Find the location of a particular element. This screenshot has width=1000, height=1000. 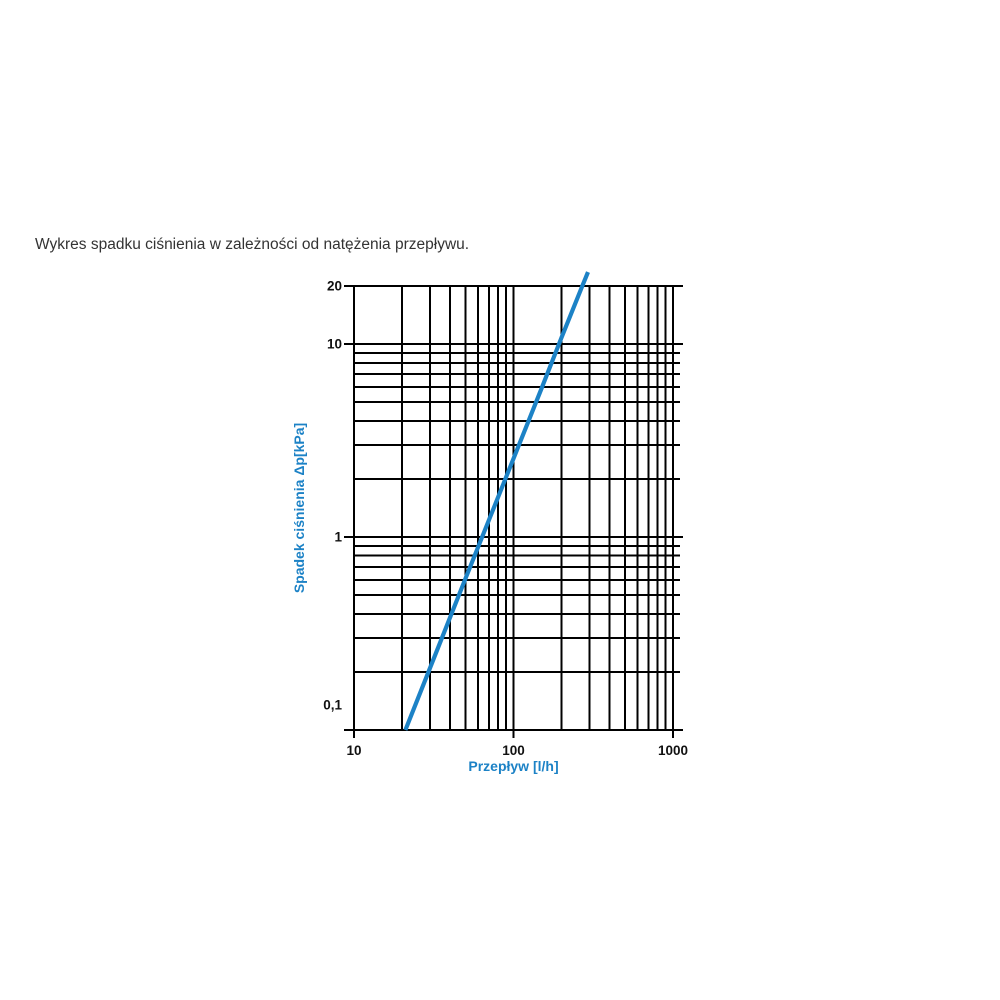

x-tick-label: 1000 is located at coordinates (673, 750).